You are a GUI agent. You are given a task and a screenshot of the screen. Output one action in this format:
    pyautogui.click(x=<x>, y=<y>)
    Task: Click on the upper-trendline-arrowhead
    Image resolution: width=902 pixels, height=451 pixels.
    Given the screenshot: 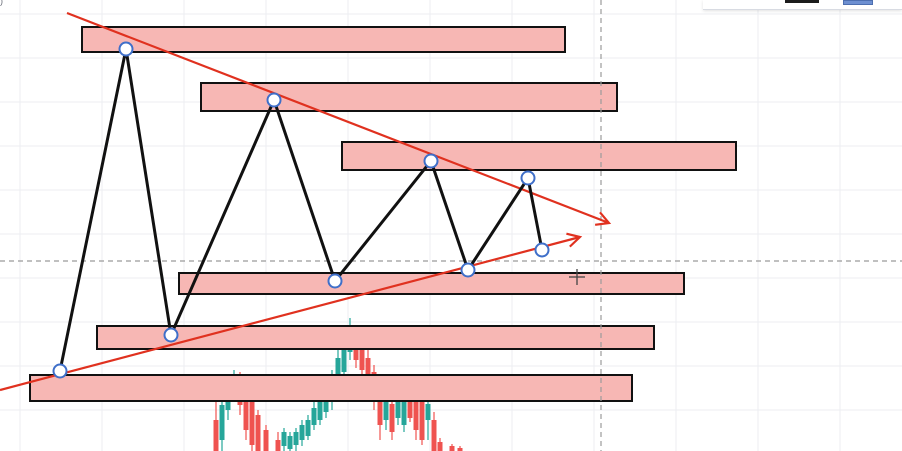 What is the action you would take?
    pyautogui.click(x=603, y=218)
    